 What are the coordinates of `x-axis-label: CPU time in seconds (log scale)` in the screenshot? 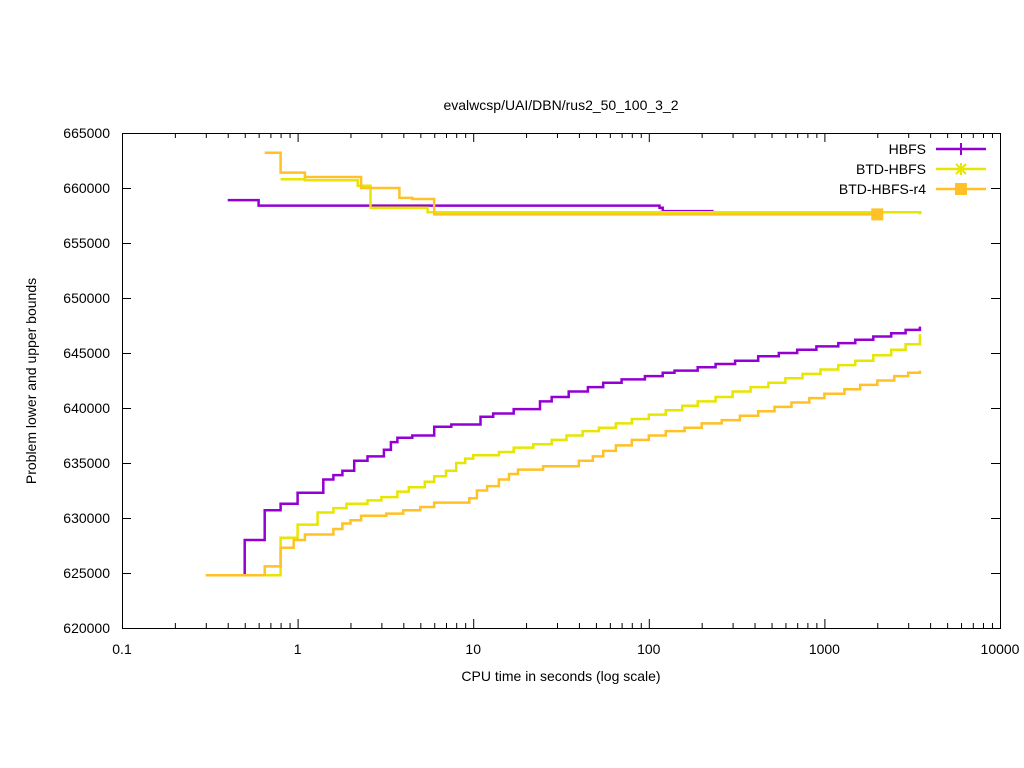 It's located at (560, 676).